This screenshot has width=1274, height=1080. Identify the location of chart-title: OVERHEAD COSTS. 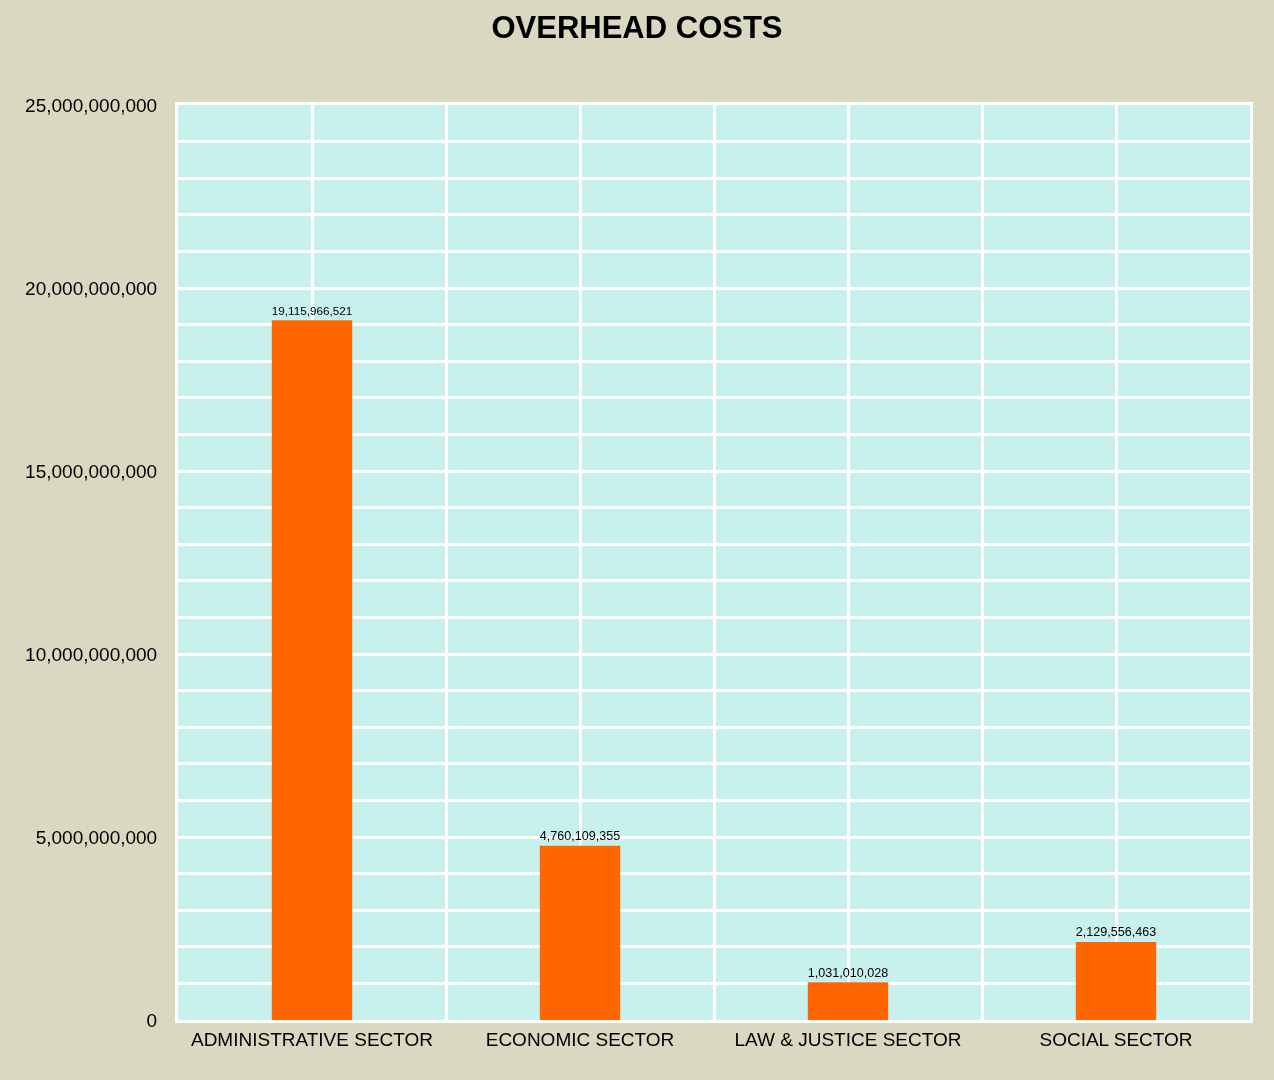
(637, 27).